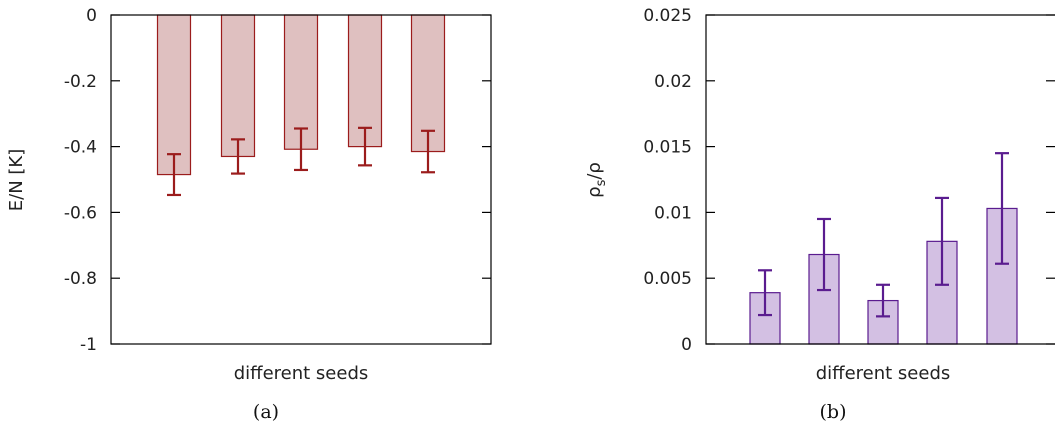 The height and width of the screenshot is (429, 1055). What do you see at coordinates (594, 171) in the screenshot?
I see `y-axis-label-b-rest: /ρ` at bounding box center [594, 171].